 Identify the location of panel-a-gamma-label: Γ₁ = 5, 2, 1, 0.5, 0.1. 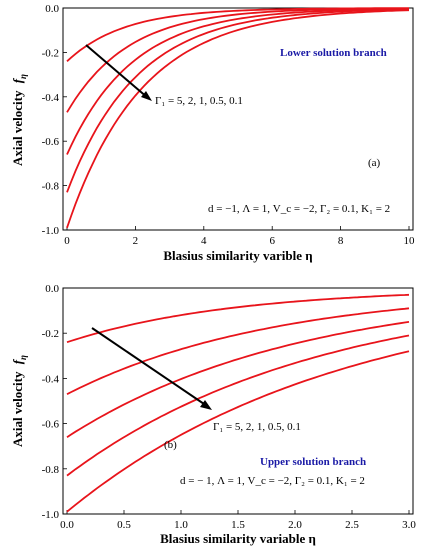
(199, 101).